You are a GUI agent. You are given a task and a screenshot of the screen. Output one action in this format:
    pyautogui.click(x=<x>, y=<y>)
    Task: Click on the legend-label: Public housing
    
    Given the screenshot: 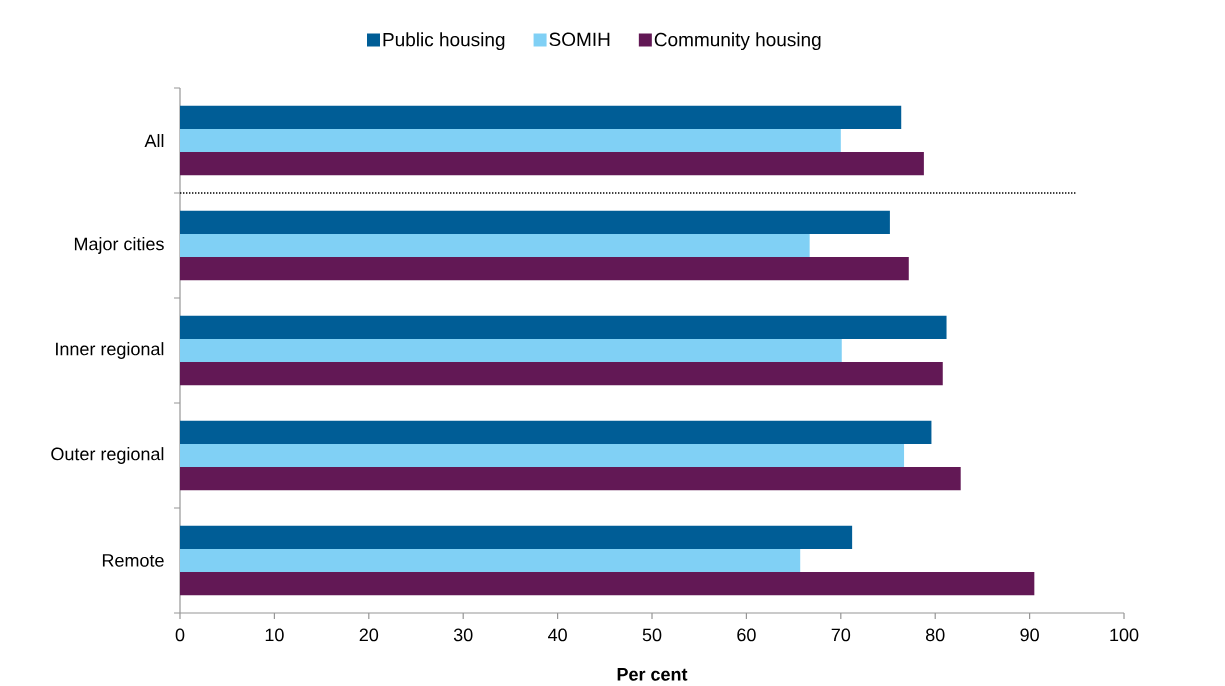 What is the action you would take?
    pyautogui.click(x=444, y=41)
    